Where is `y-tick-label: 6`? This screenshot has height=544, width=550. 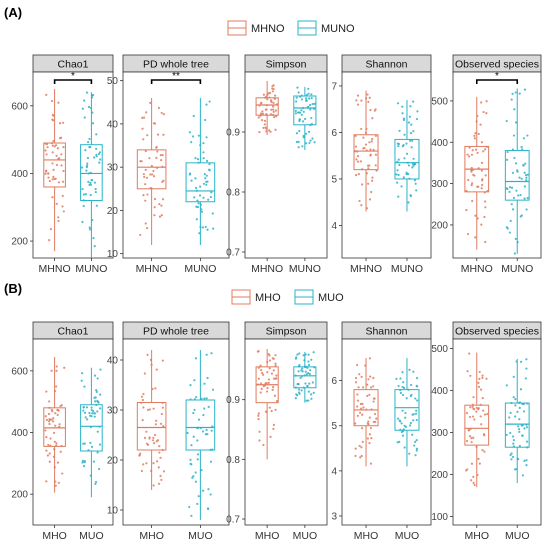 y-tick-label: 6 is located at coordinates (334, 133).